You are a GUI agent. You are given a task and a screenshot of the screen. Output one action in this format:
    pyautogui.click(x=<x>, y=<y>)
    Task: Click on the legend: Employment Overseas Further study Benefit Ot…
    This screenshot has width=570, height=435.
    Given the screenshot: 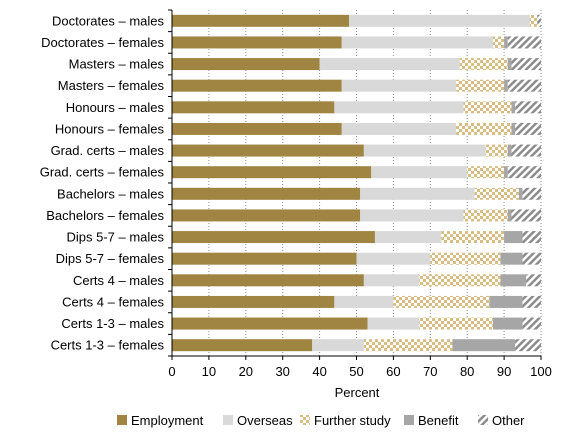 What is the action you would take?
    pyautogui.click(x=321, y=420)
    